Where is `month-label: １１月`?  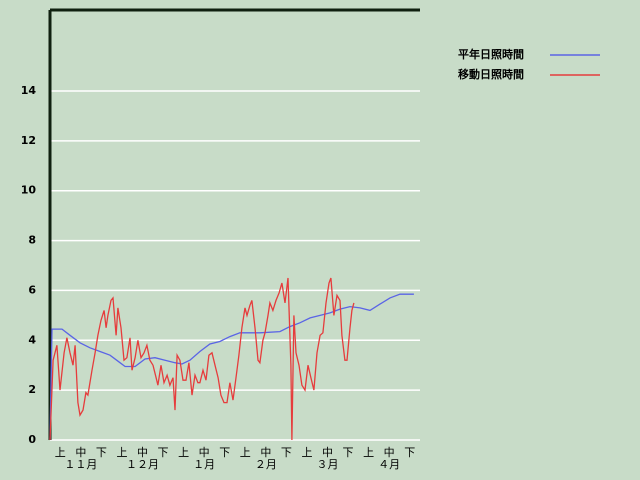
month-label: １１月 is located at coordinates (80, 464).